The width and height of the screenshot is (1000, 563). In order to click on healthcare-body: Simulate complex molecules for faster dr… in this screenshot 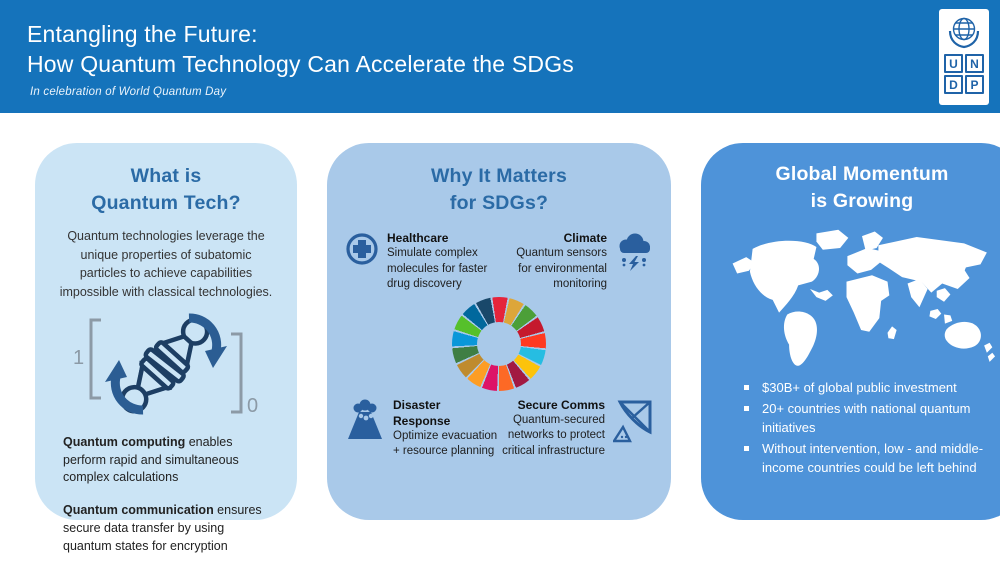, I will do `click(437, 269)`.